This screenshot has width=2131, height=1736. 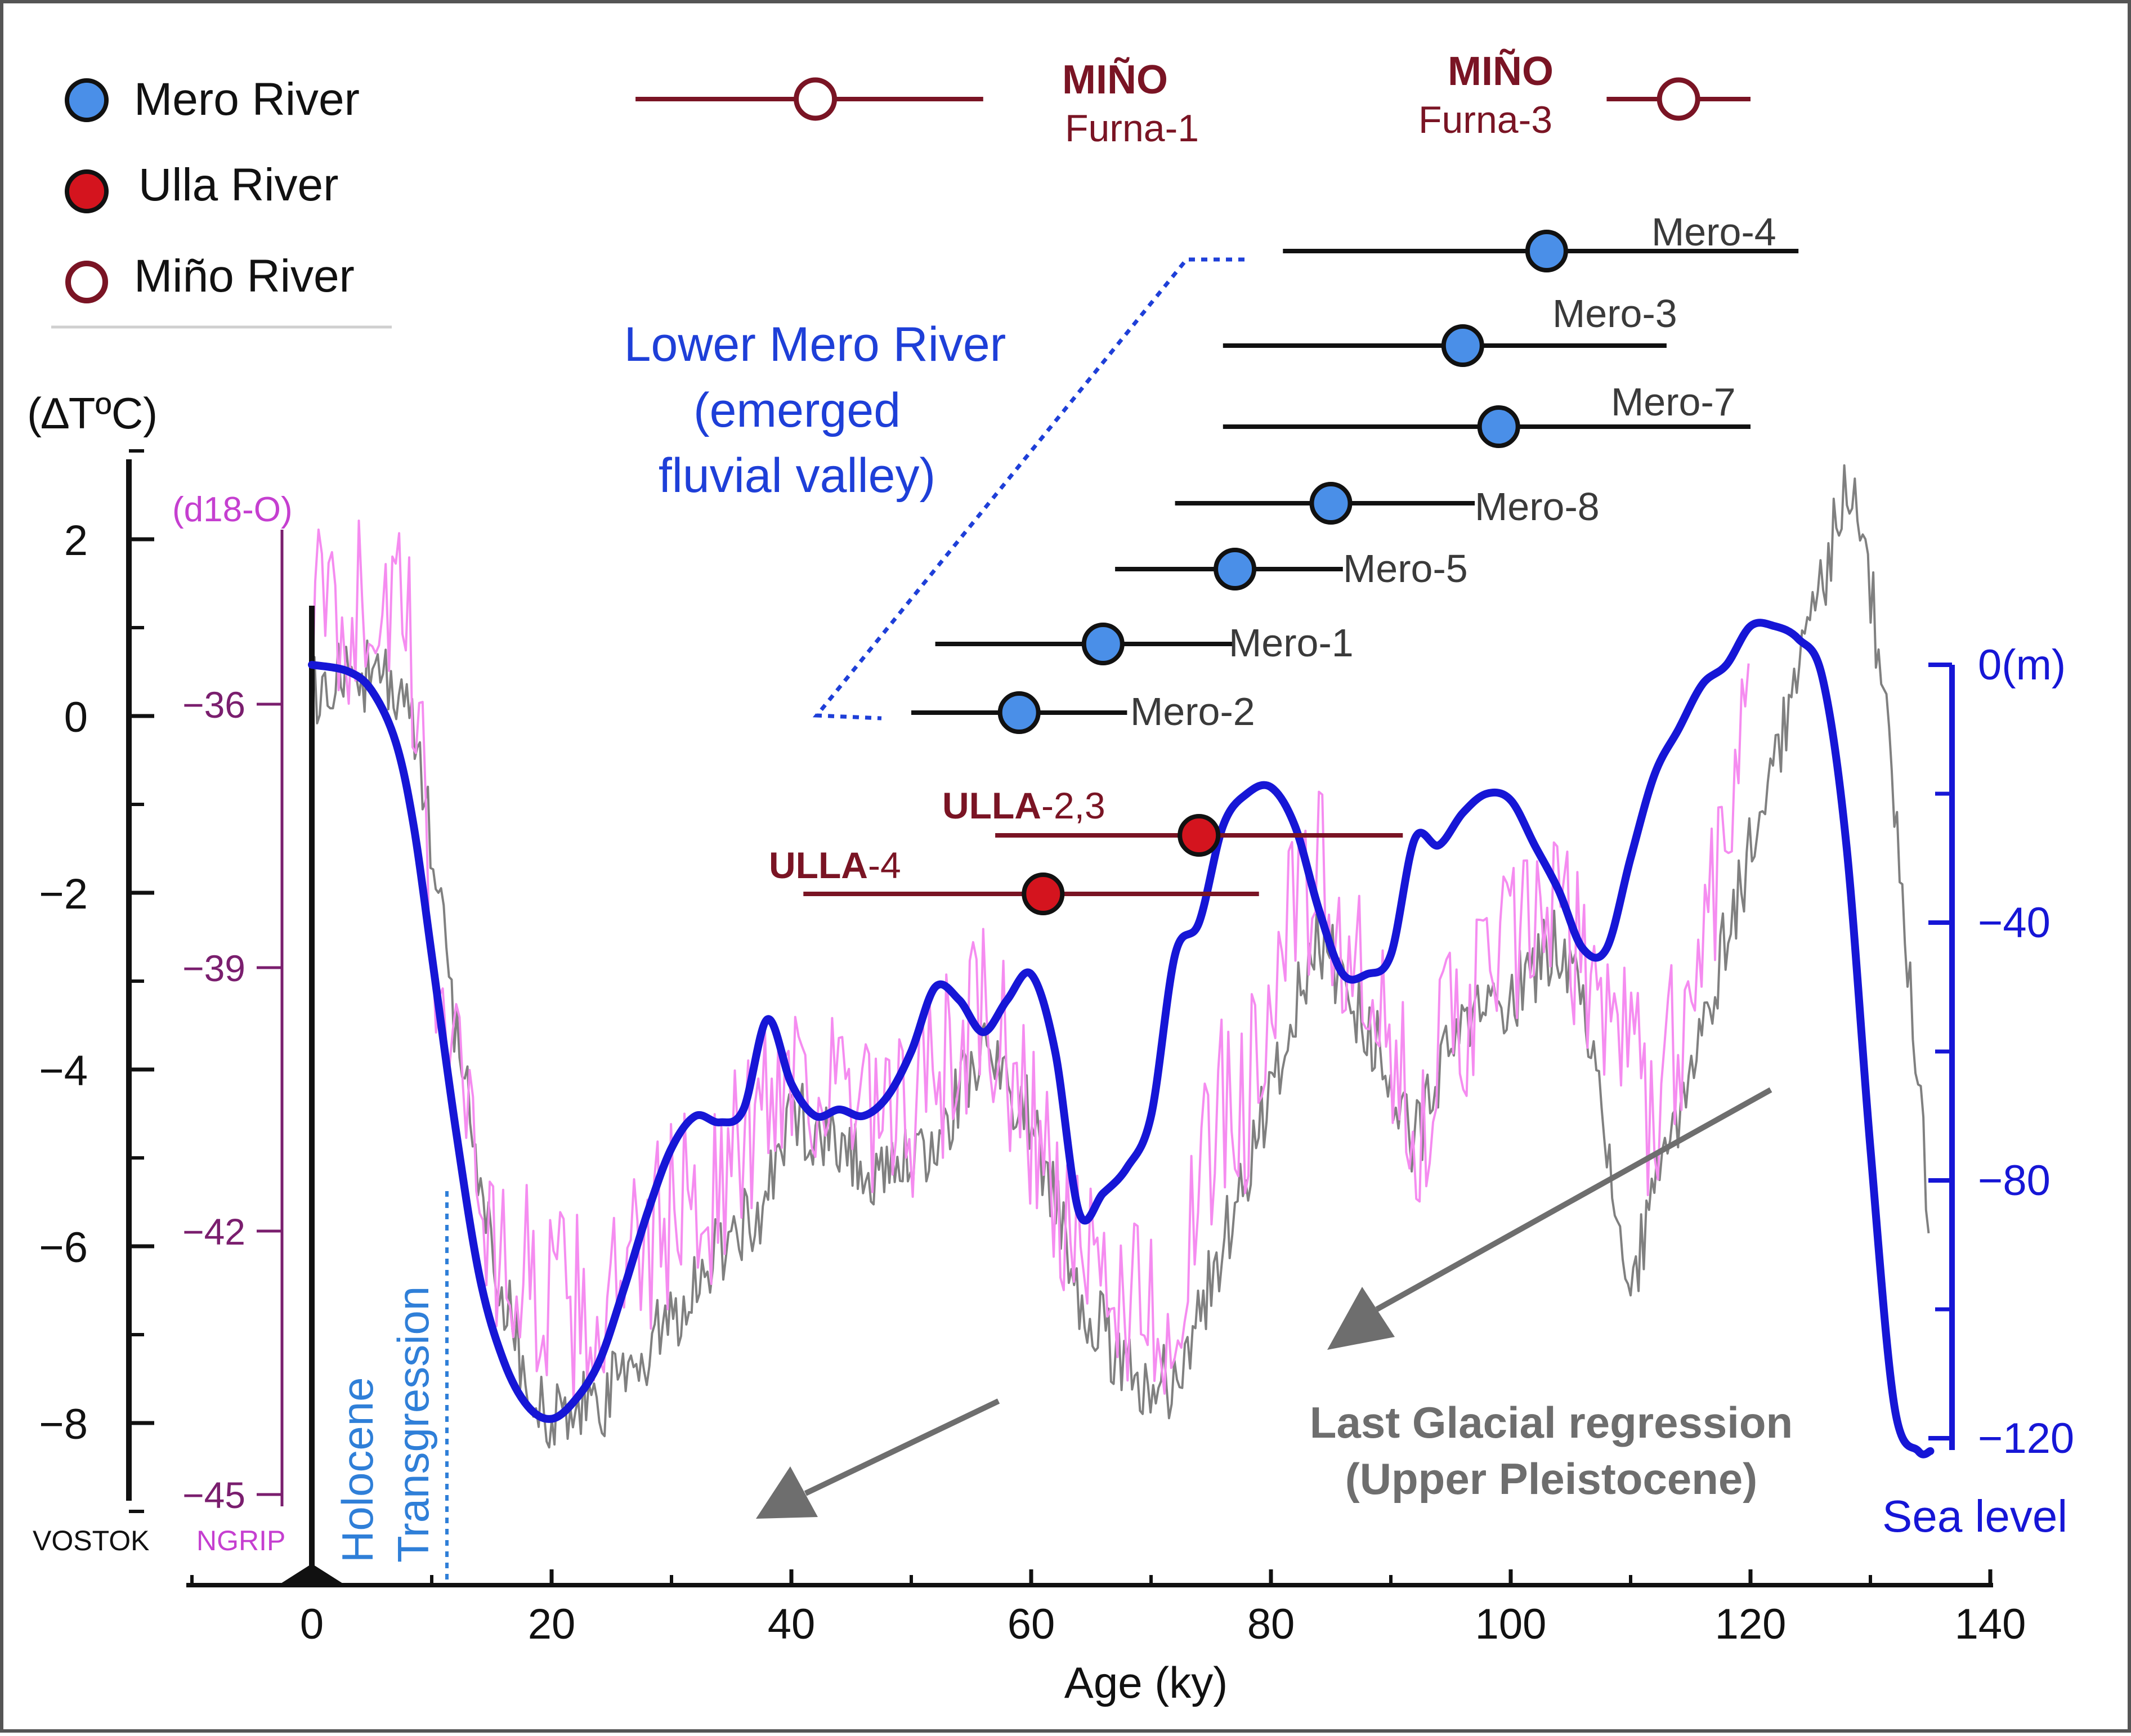 I want to click on legend-mero-marker, so click(x=87, y=100).